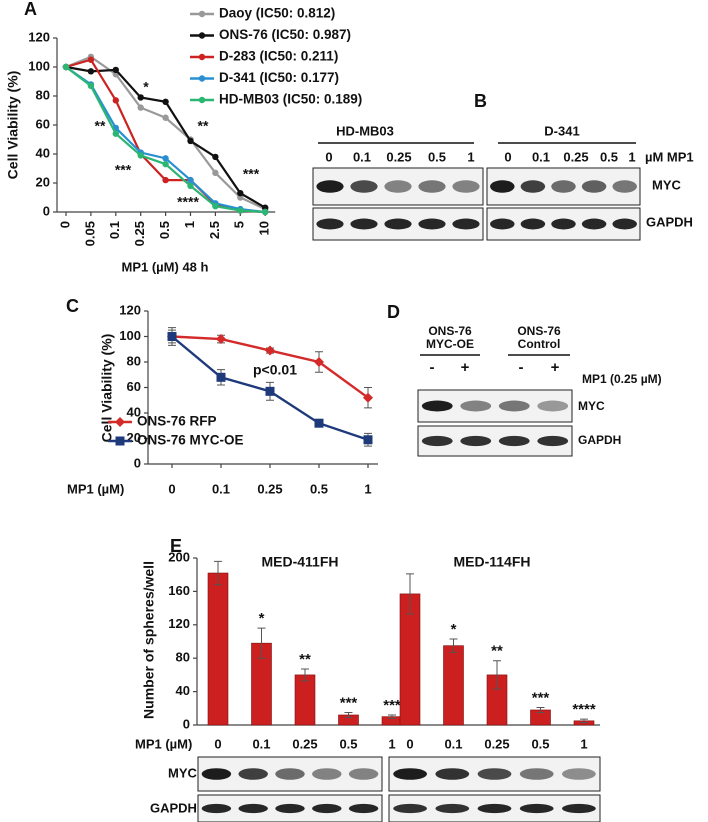  Describe the element at coordinates (134, 360) in the screenshot. I see `y-tick-label: 80` at that location.